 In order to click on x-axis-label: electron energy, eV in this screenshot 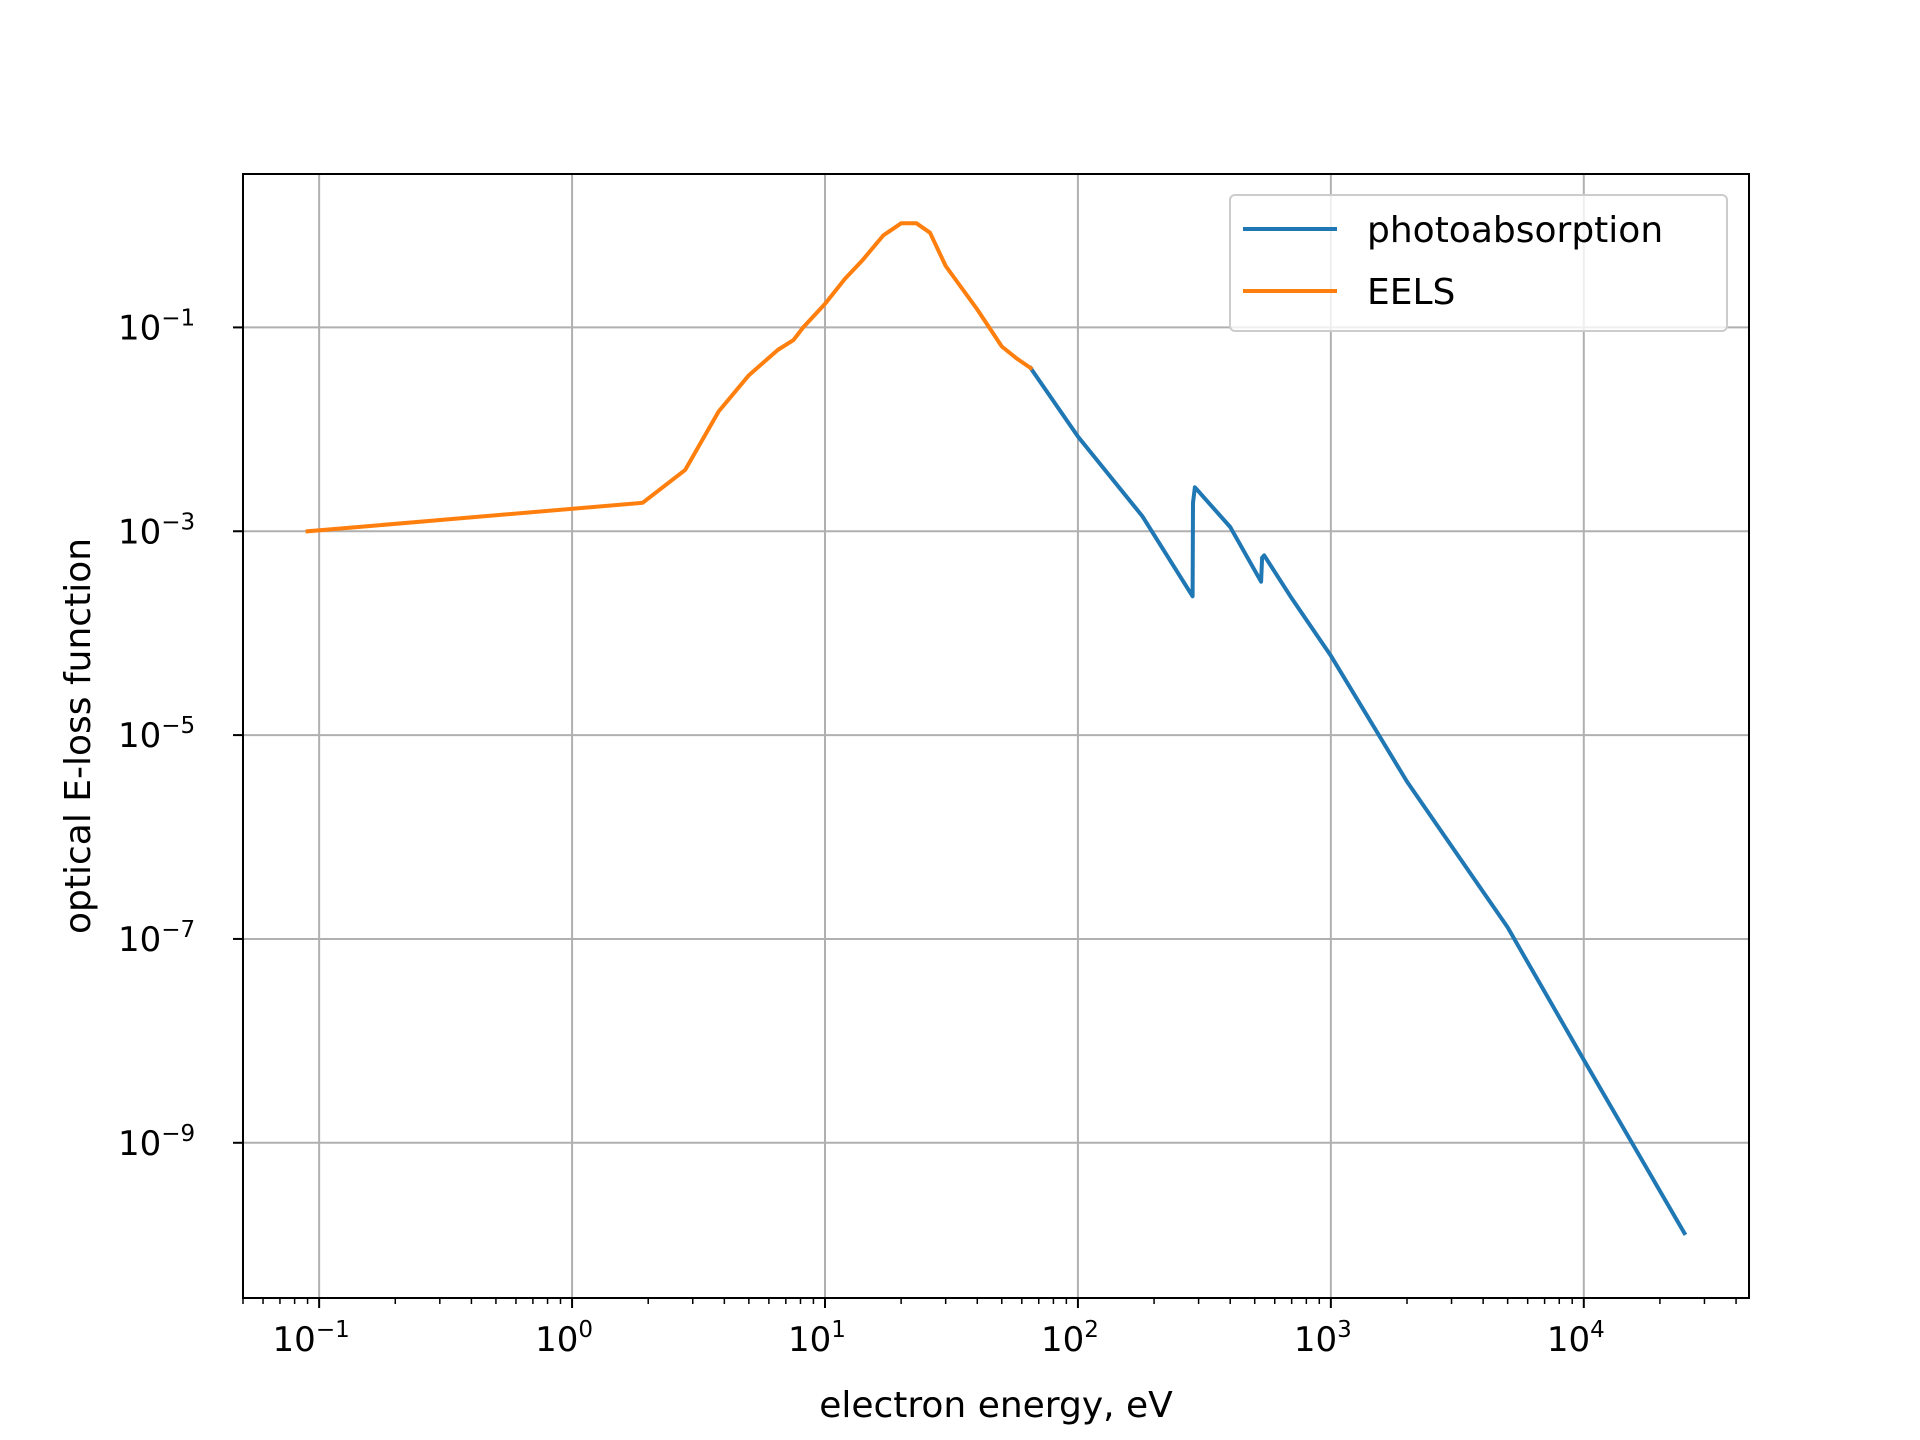, I will do `click(996, 1405)`.